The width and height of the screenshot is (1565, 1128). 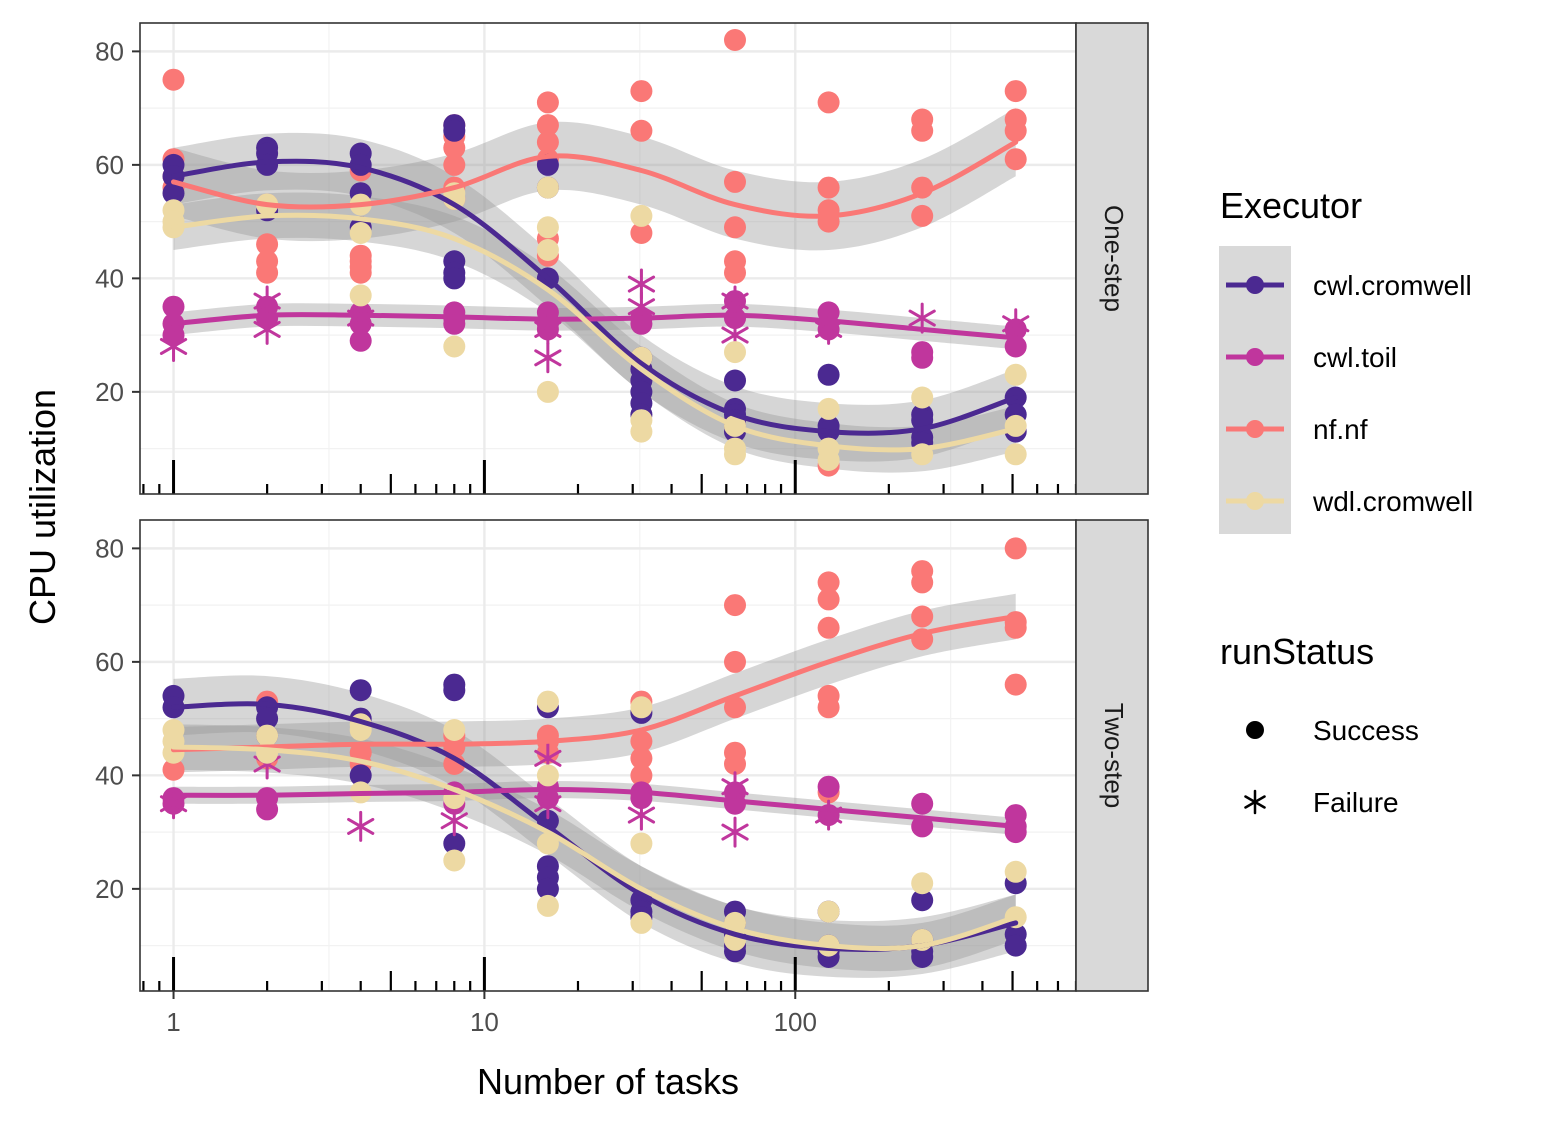 What do you see at coordinates (109, 775) in the screenshot?
I see `y-tick-label: 40` at bounding box center [109, 775].